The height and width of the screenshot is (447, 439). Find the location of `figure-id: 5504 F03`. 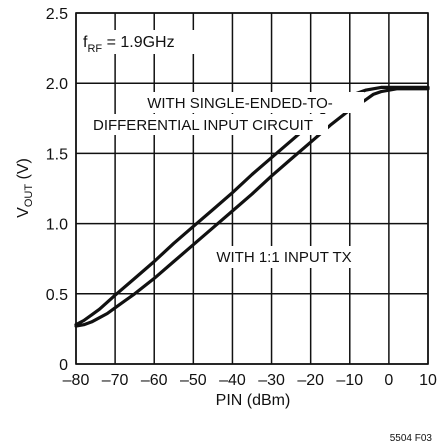

figure-id: 5504 F03 is located at coordinates (411, 438).